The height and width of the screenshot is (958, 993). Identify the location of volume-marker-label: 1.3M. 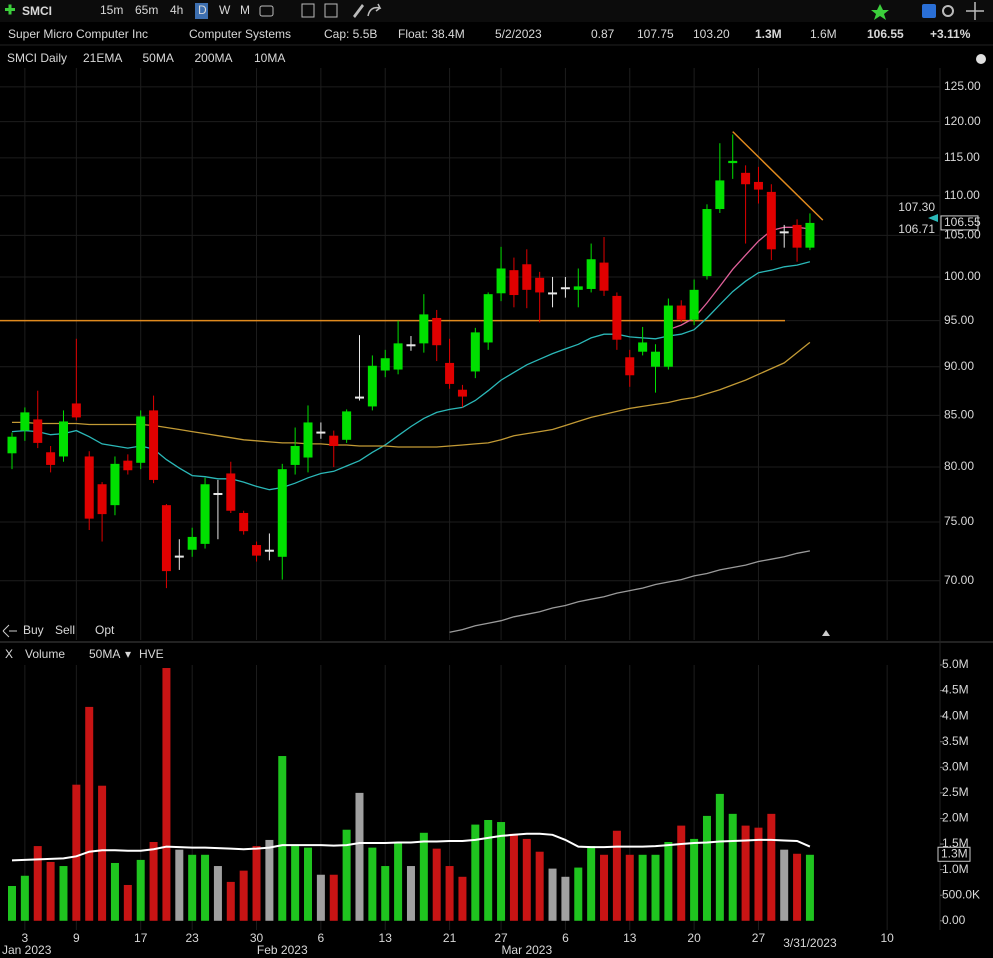
(954, 853).